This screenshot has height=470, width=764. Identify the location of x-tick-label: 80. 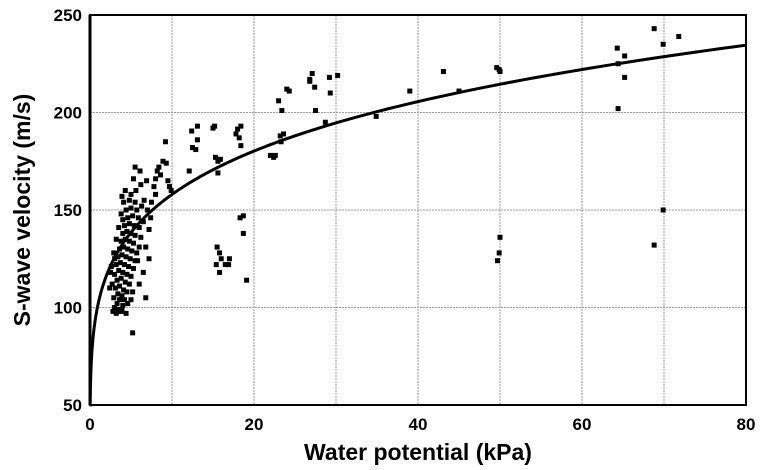
(746, 424).